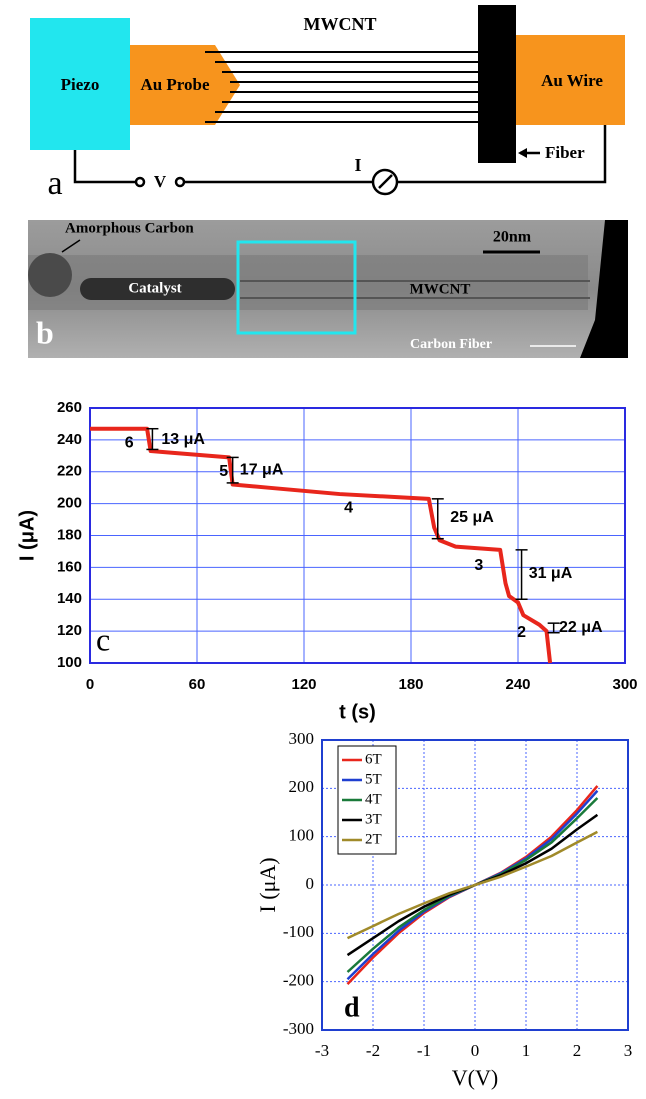 The image size is (646, 1099). I want to click on y-tick-label: 0, so click(310, 883).